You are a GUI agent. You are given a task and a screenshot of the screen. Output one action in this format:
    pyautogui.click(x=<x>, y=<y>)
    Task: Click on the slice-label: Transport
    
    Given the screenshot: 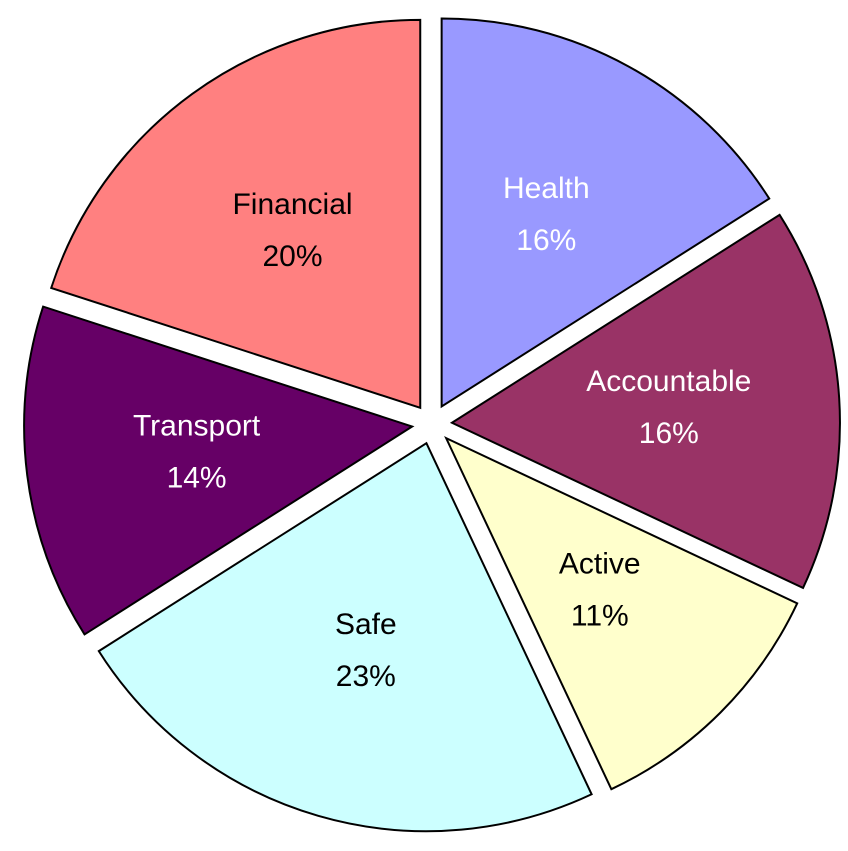 What is the action you would take?
    pyautogui.click(x=197, y=426)
    